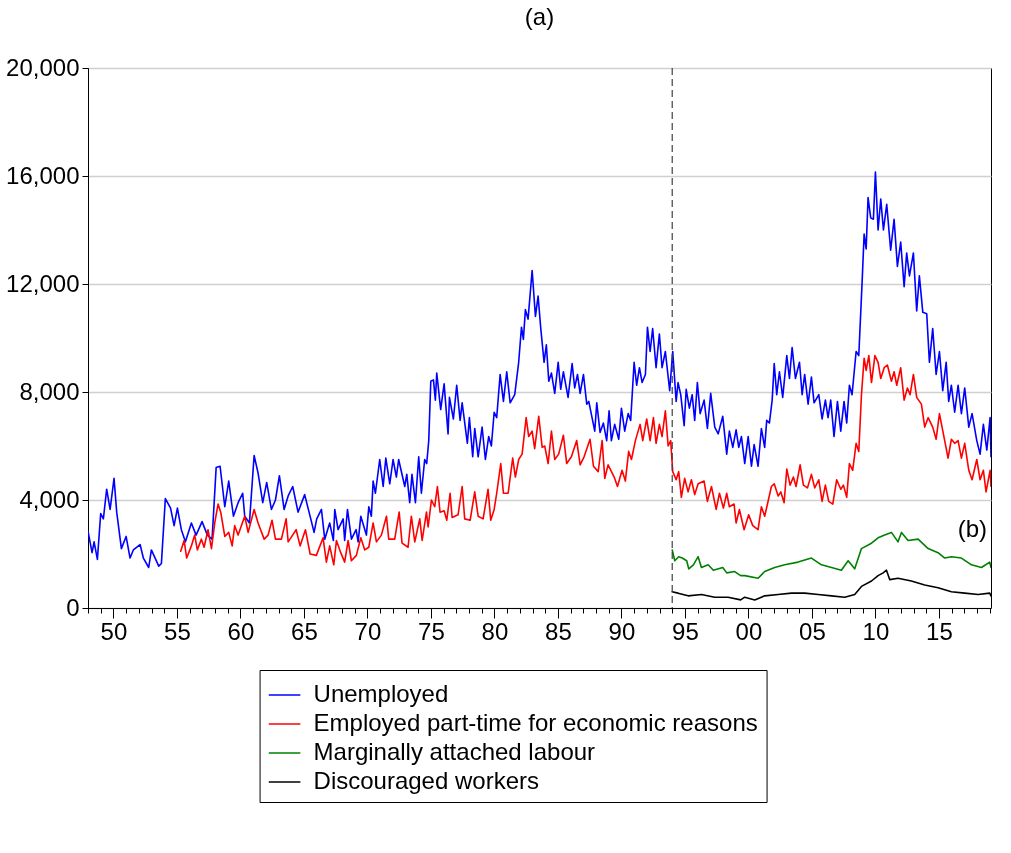 The height and width of the screenshot is (853, 1011). What do you see at coordinates (73, 607) in the screenshot?
I see `y-tick-label: 0` at bounding box center [73, 607].